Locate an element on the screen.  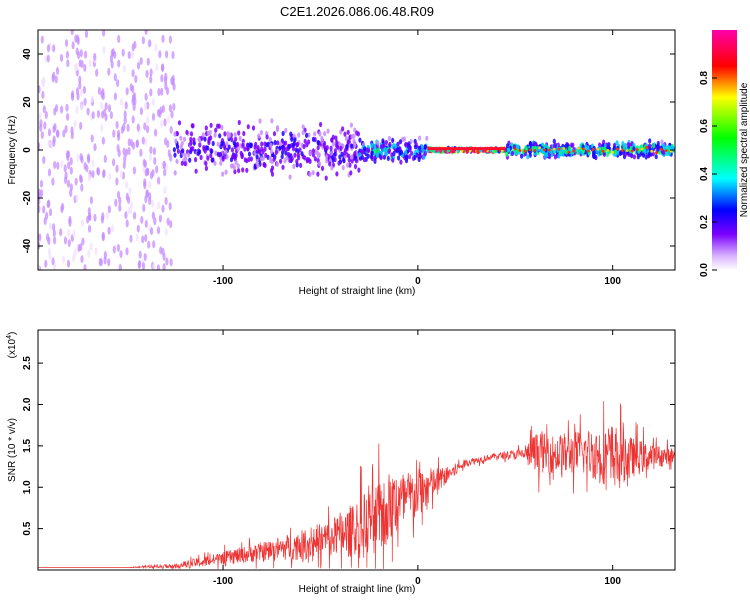
snr-ytick-label: 0.5 is located at coordinates (27, 528).